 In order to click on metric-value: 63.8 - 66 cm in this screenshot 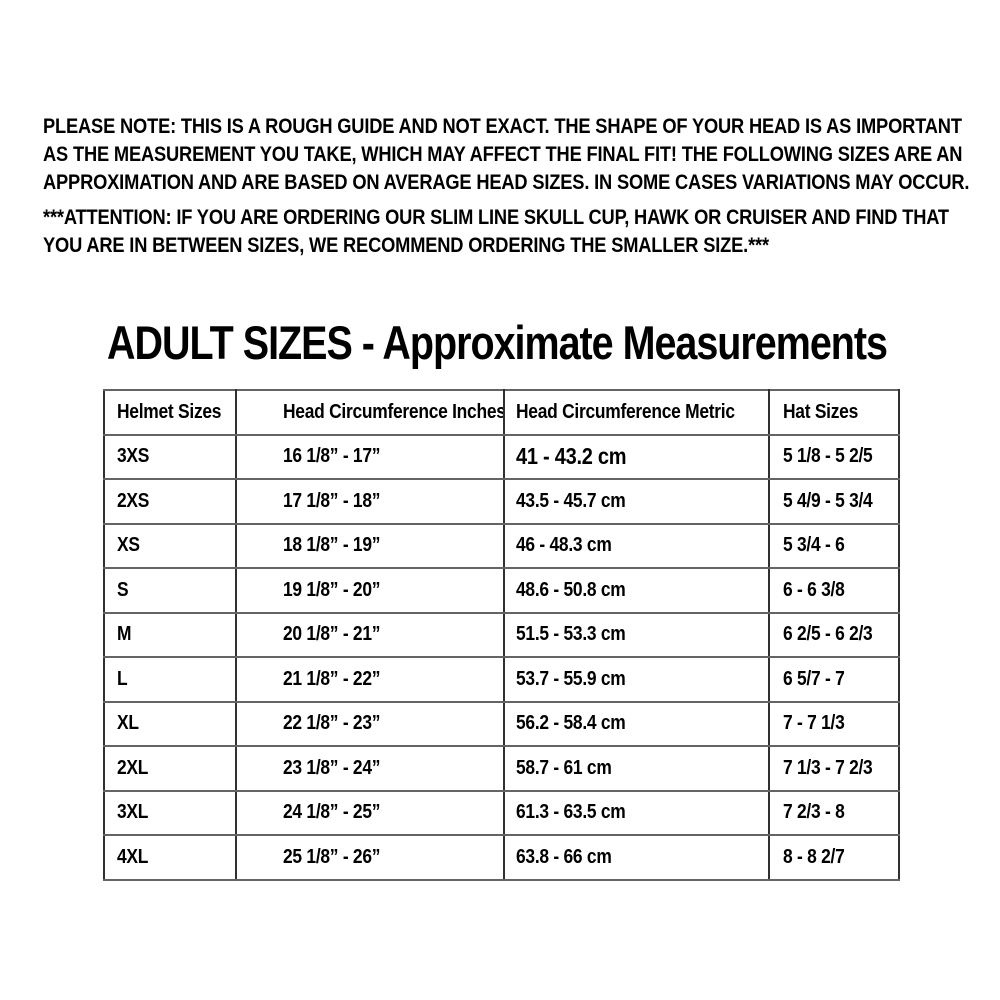, I will do `click(564, 856)`.